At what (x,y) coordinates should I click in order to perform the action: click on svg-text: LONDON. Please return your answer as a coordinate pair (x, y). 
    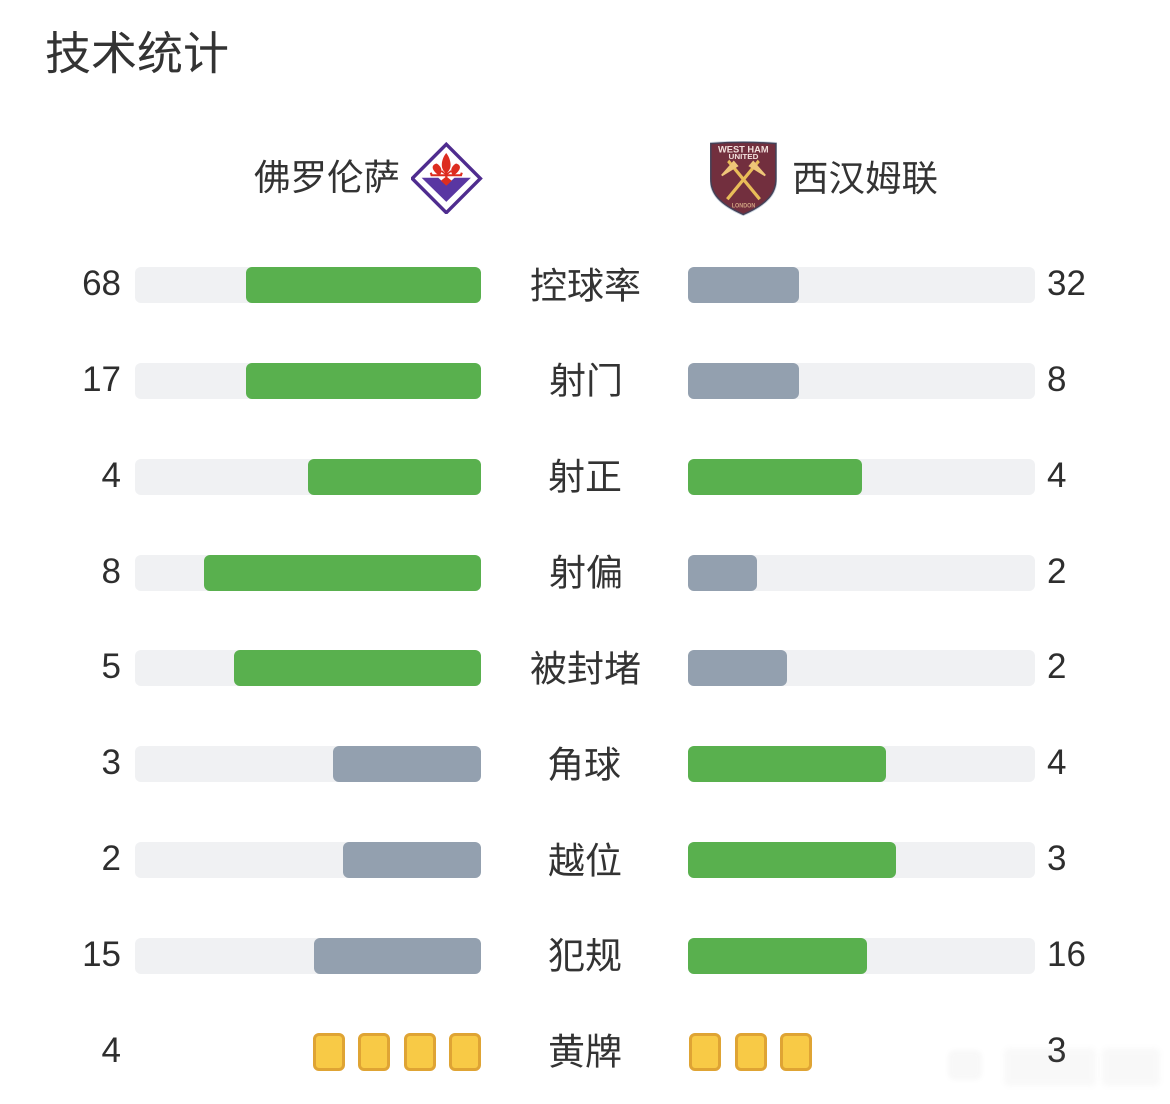
    Looking at the image, I should click on (744, 205).